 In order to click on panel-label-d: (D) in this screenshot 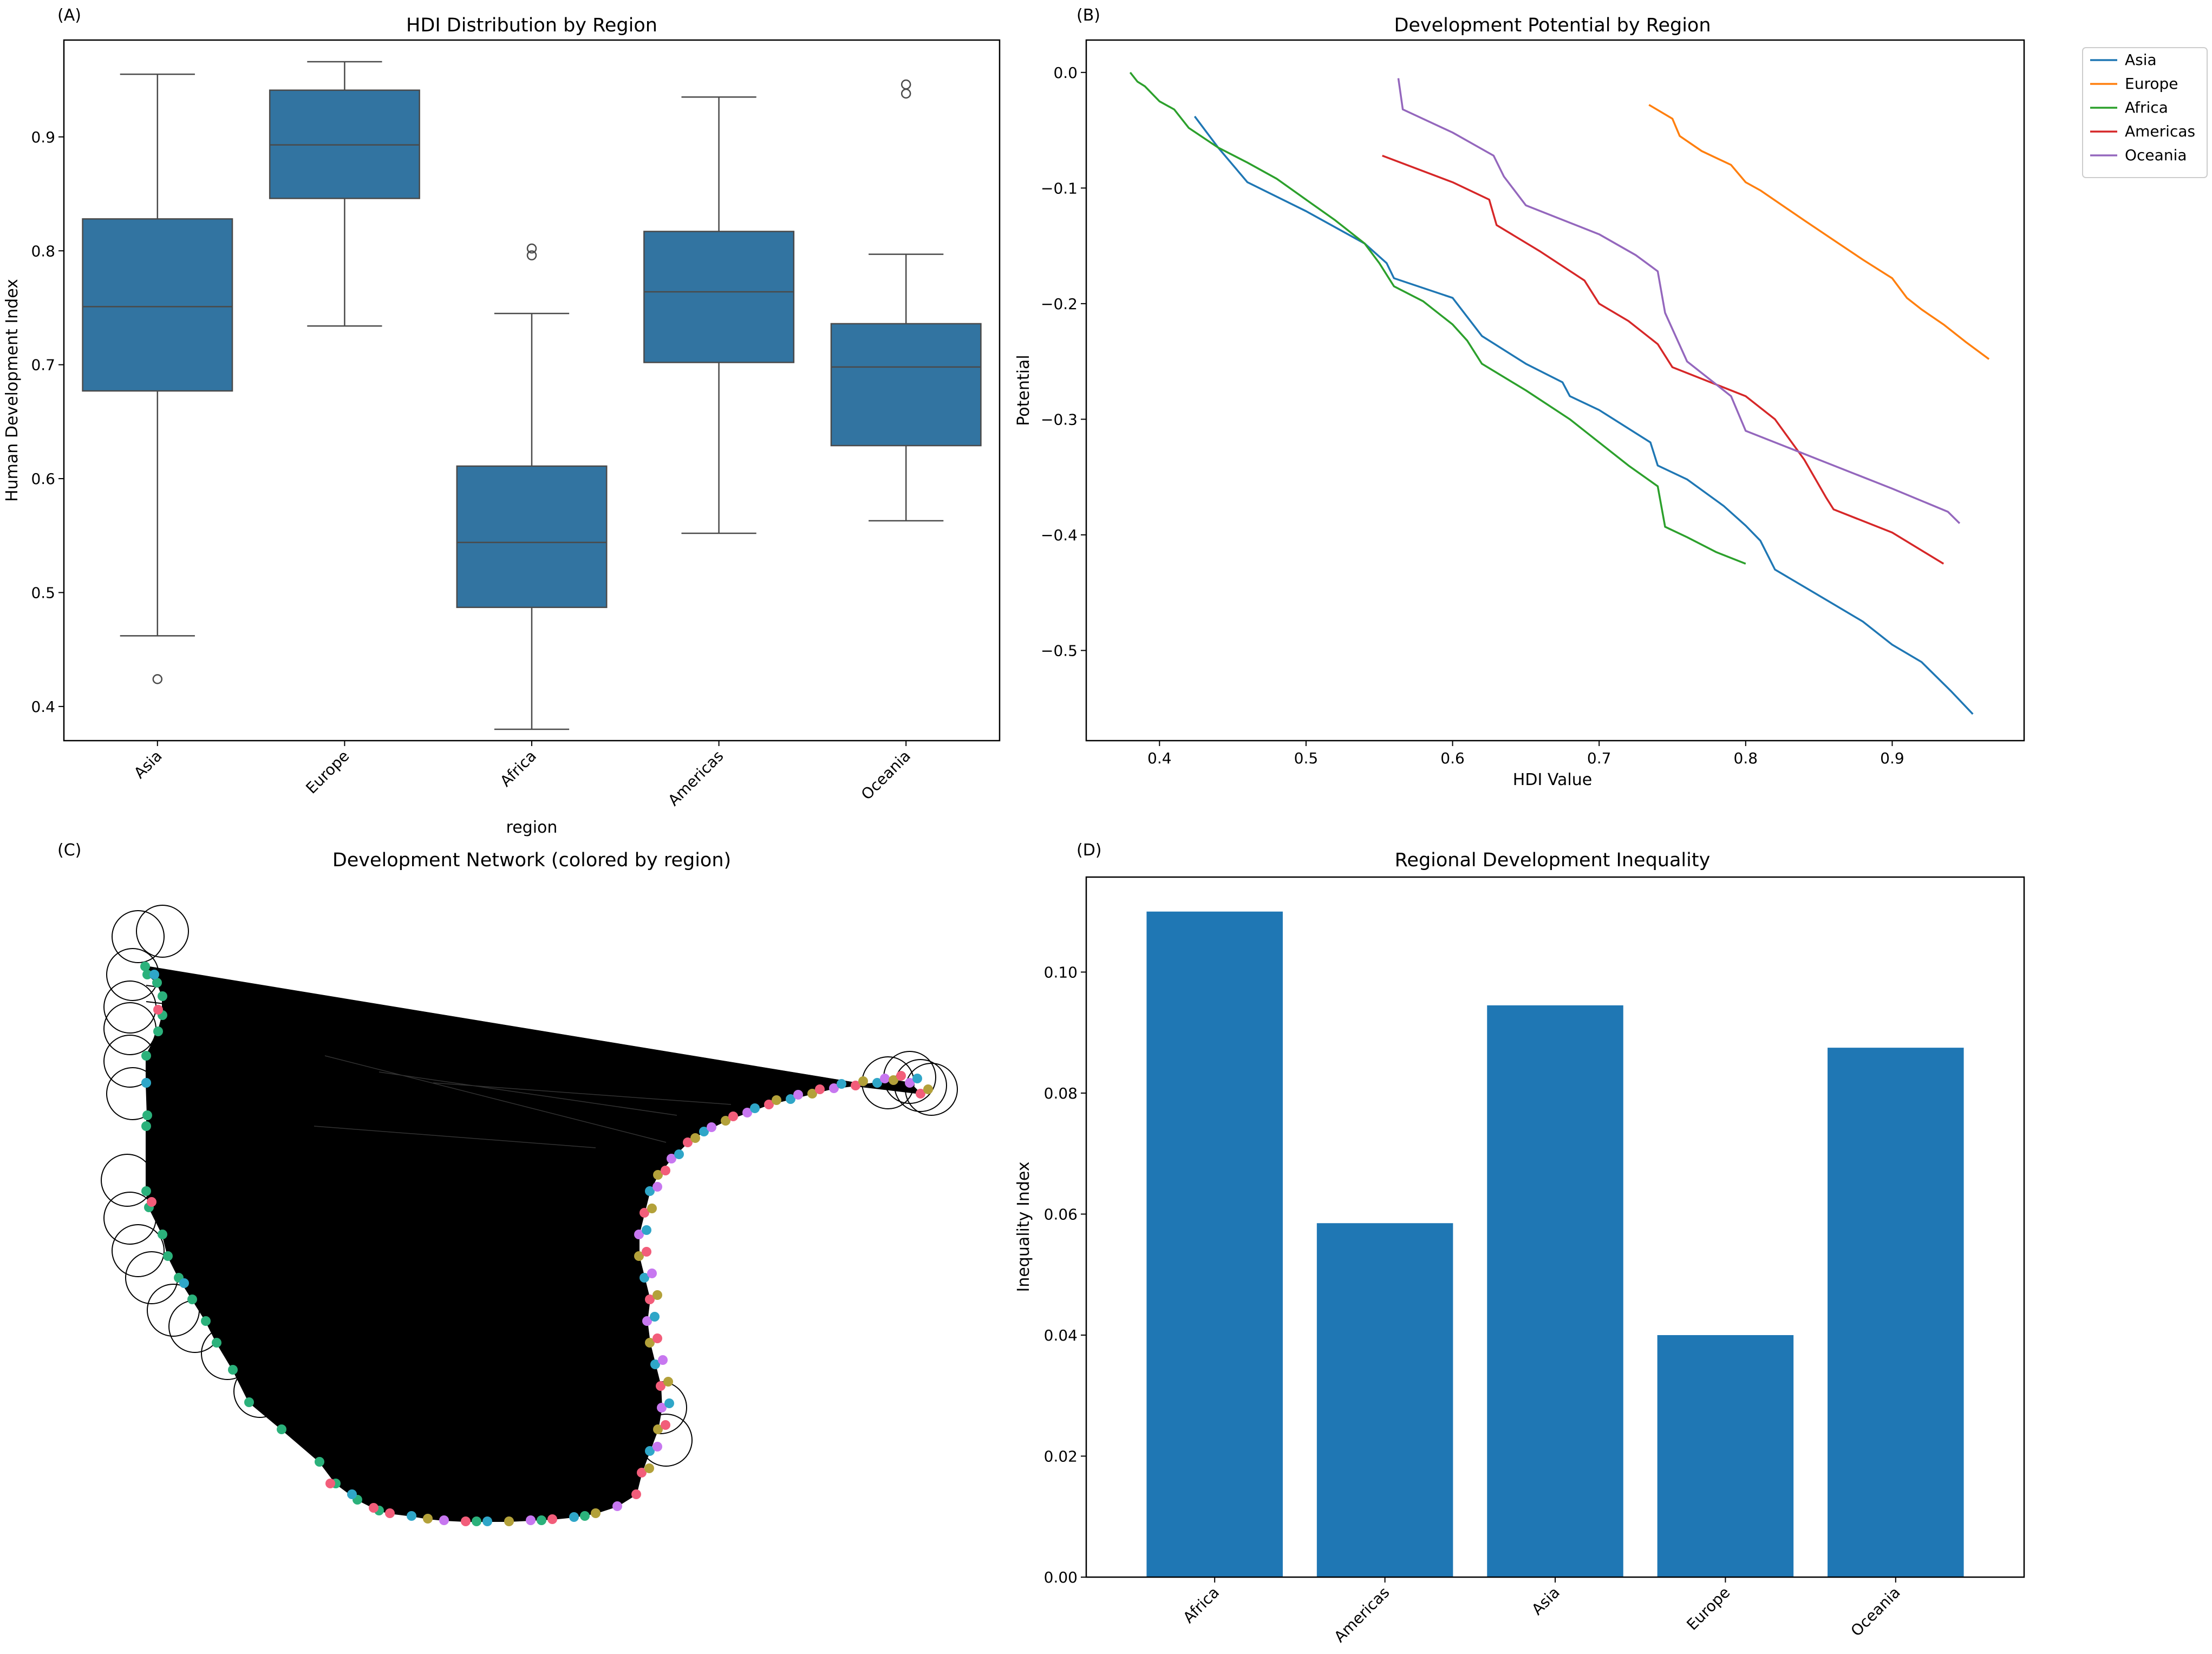, I will do `click(1089, 850)`.